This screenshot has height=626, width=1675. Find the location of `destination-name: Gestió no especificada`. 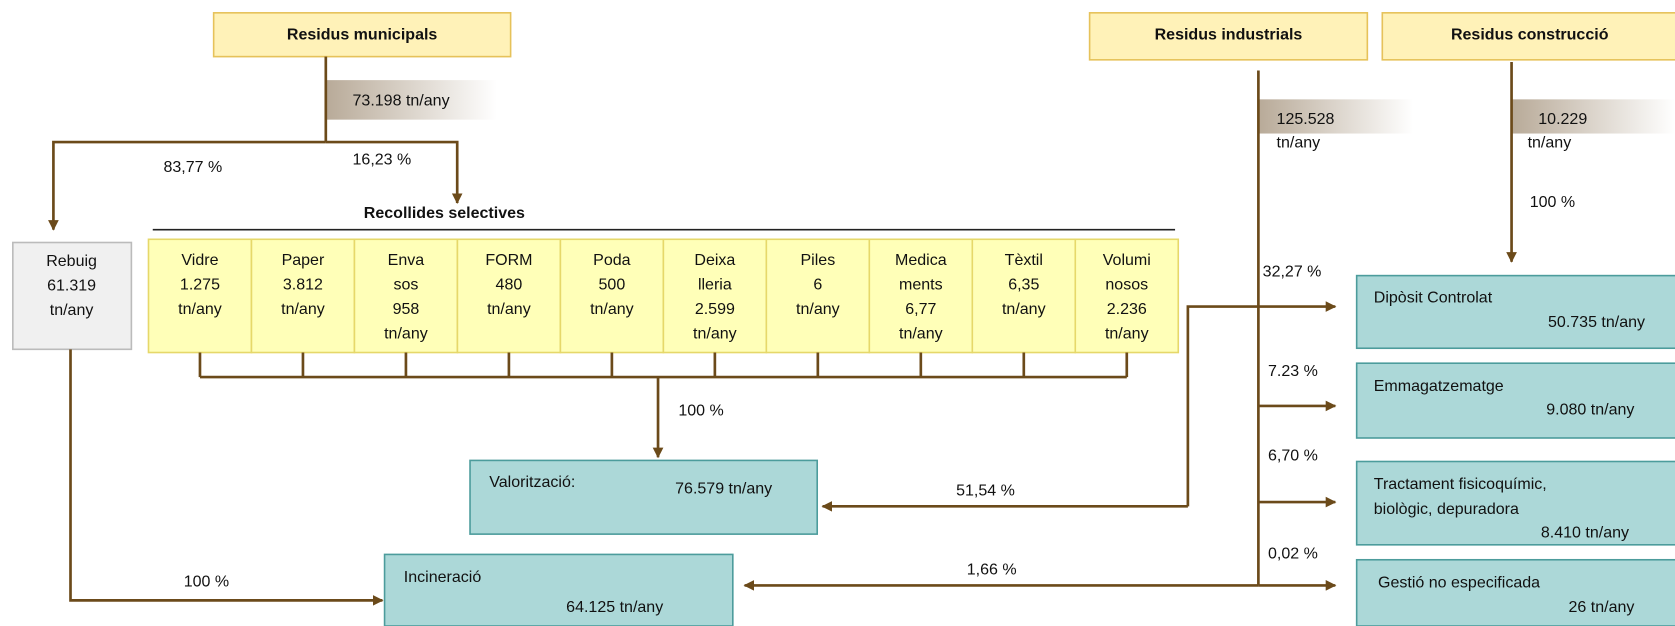

destination-name: Gestió no especificada is located at coordinates (1459, 582).